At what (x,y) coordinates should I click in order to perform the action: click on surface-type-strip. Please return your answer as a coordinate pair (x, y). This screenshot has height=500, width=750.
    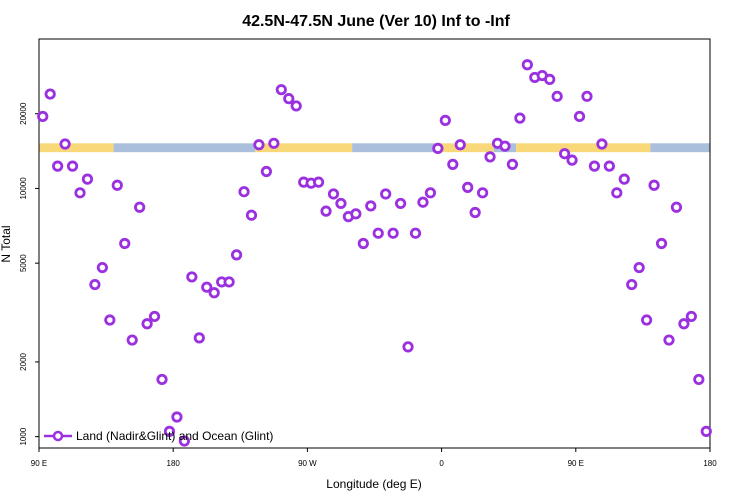
    Looking at the image, I should click on (374, 148).